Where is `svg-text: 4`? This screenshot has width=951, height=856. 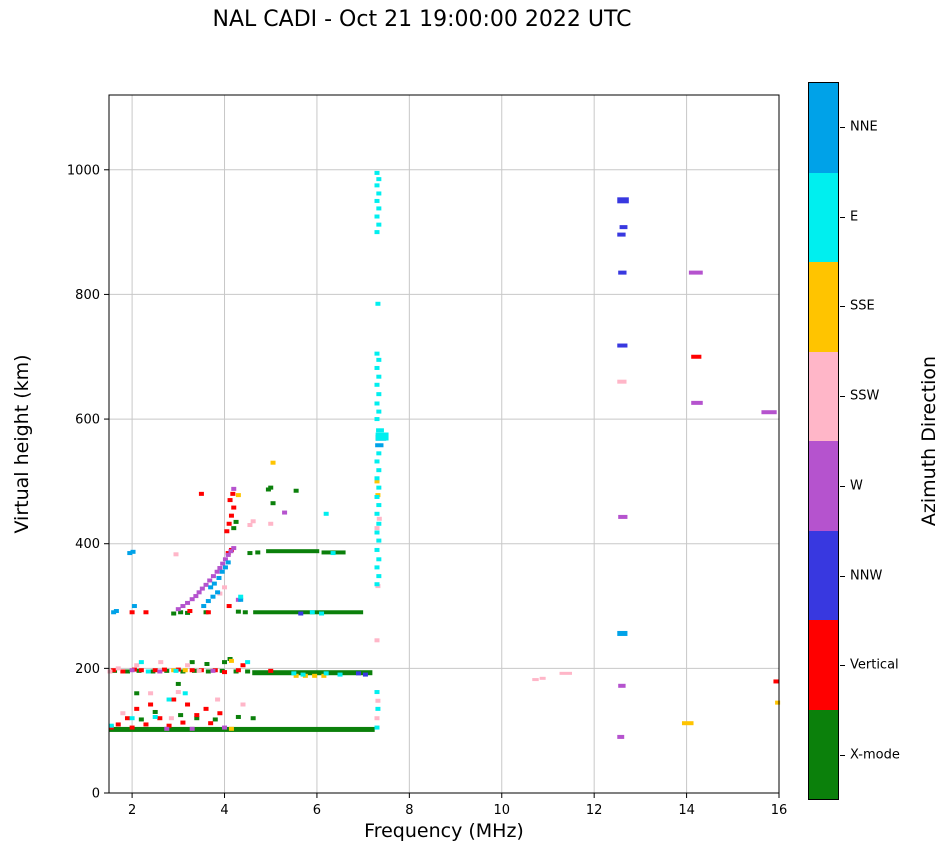 svg-text: 4 is located at coordinates (224, 810).